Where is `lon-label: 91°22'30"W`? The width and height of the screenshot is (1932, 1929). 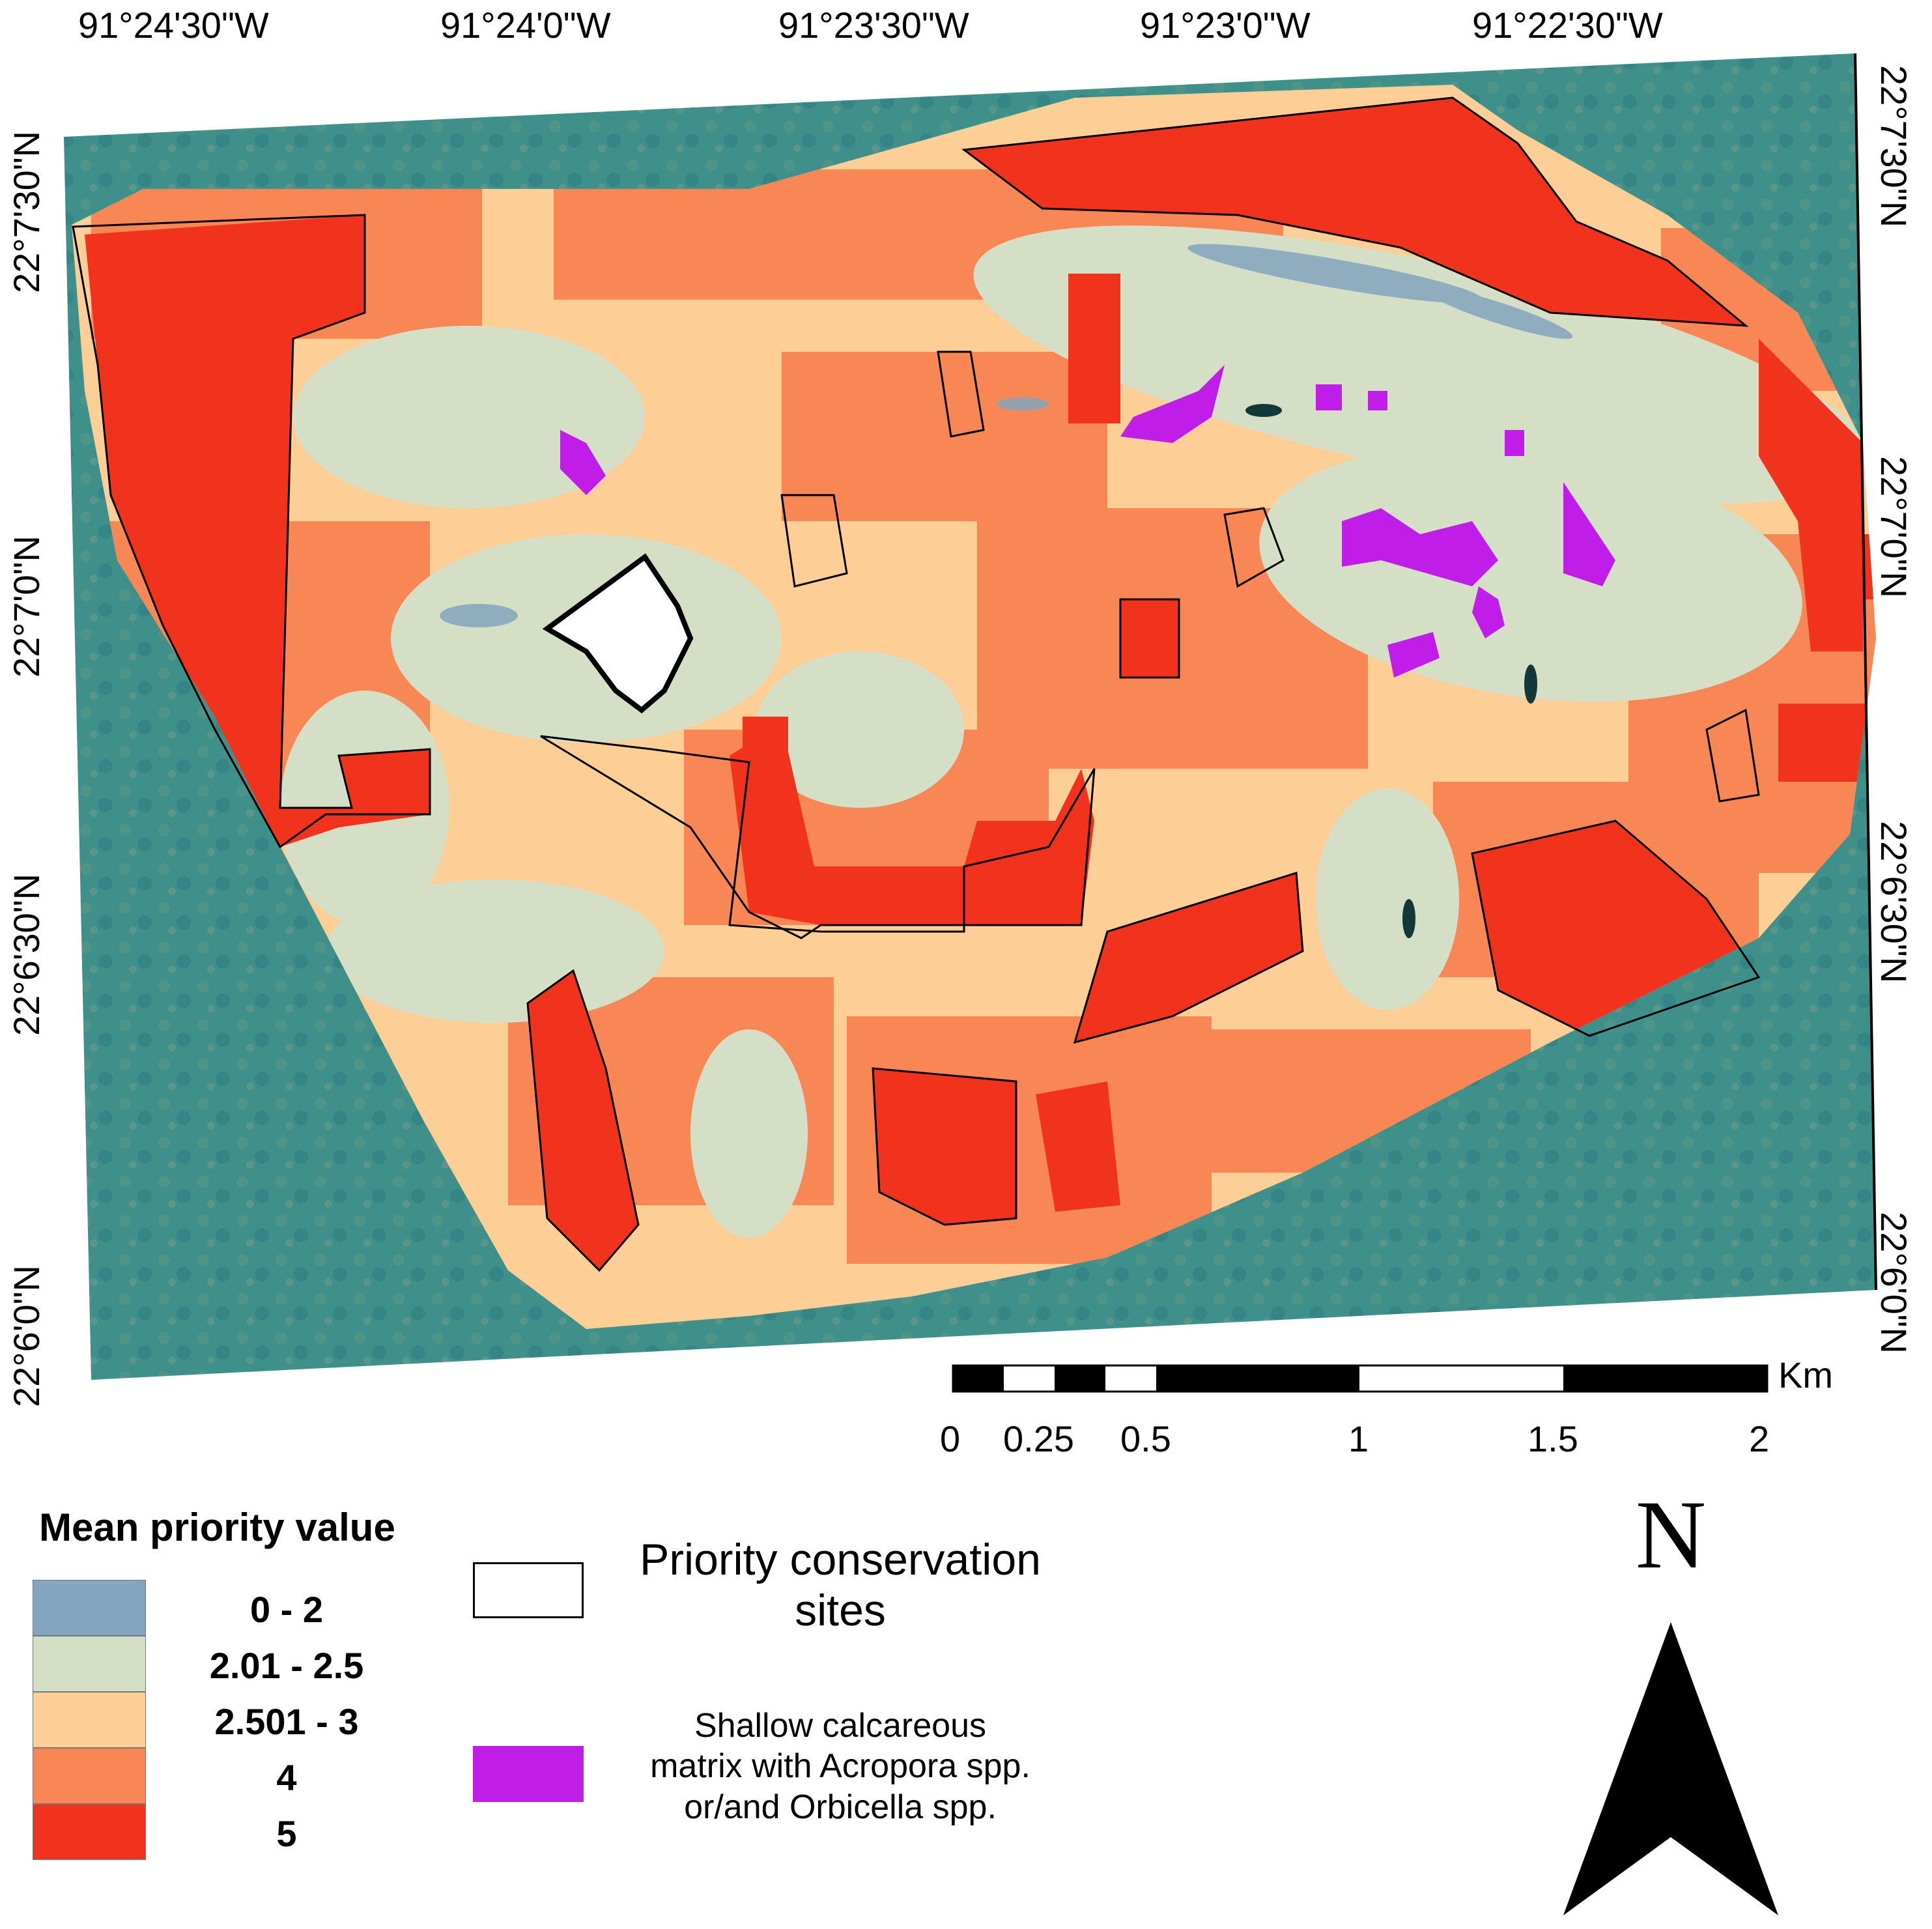
lon-label: 91°22'30"W is located at coordinates (1568, 25).